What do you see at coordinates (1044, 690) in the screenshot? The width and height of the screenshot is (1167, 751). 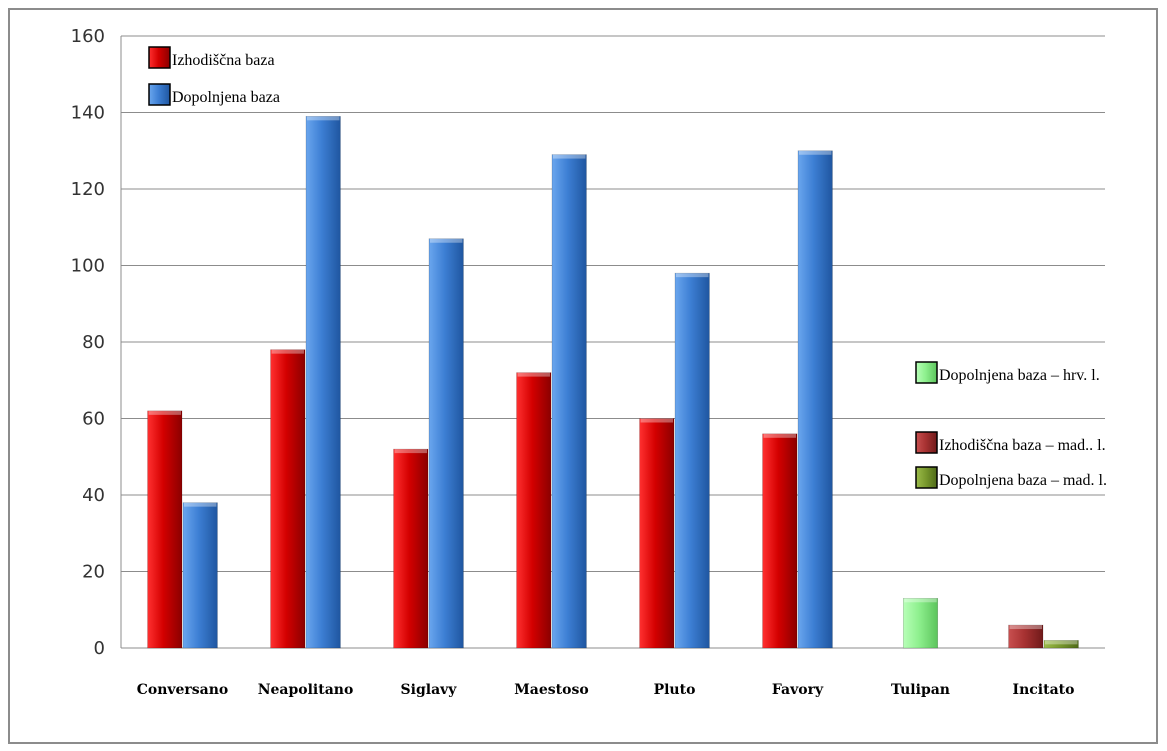 I see `x-category-label: Incitato` at bounding box center [1044, 690].